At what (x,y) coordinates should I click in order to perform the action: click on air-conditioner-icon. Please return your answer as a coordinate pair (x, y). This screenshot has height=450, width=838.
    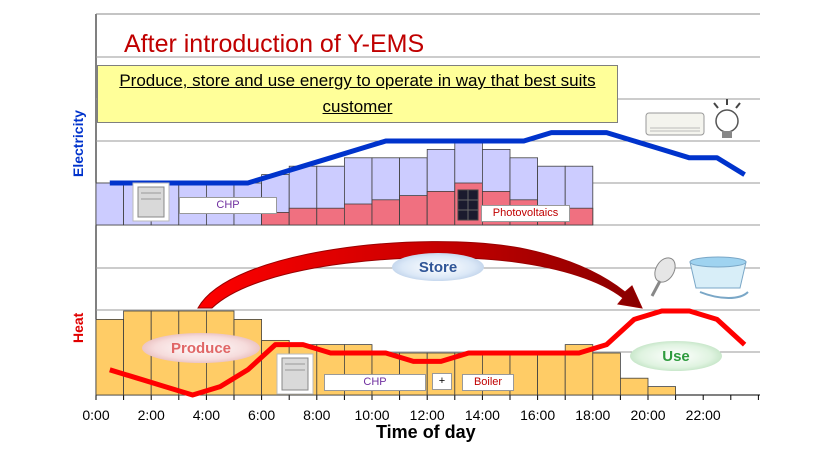
    Looking at the image, I should click on (675, 124).